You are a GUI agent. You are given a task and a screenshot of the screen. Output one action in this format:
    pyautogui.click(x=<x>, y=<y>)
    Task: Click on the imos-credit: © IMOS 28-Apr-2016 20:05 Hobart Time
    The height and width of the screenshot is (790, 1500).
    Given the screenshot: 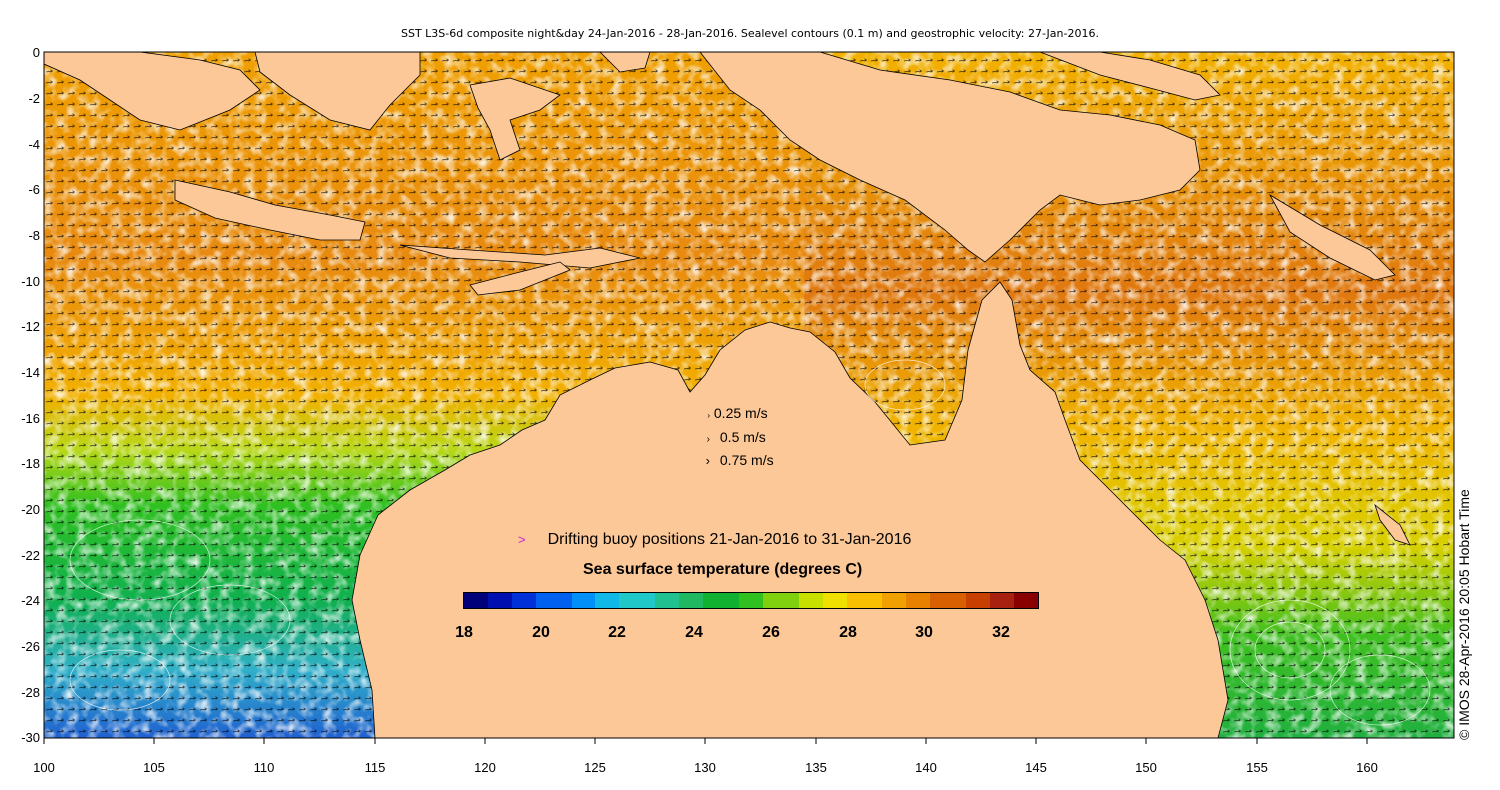 What is the action you would take?
    pyautogui.click(x=1464, y=614)
    